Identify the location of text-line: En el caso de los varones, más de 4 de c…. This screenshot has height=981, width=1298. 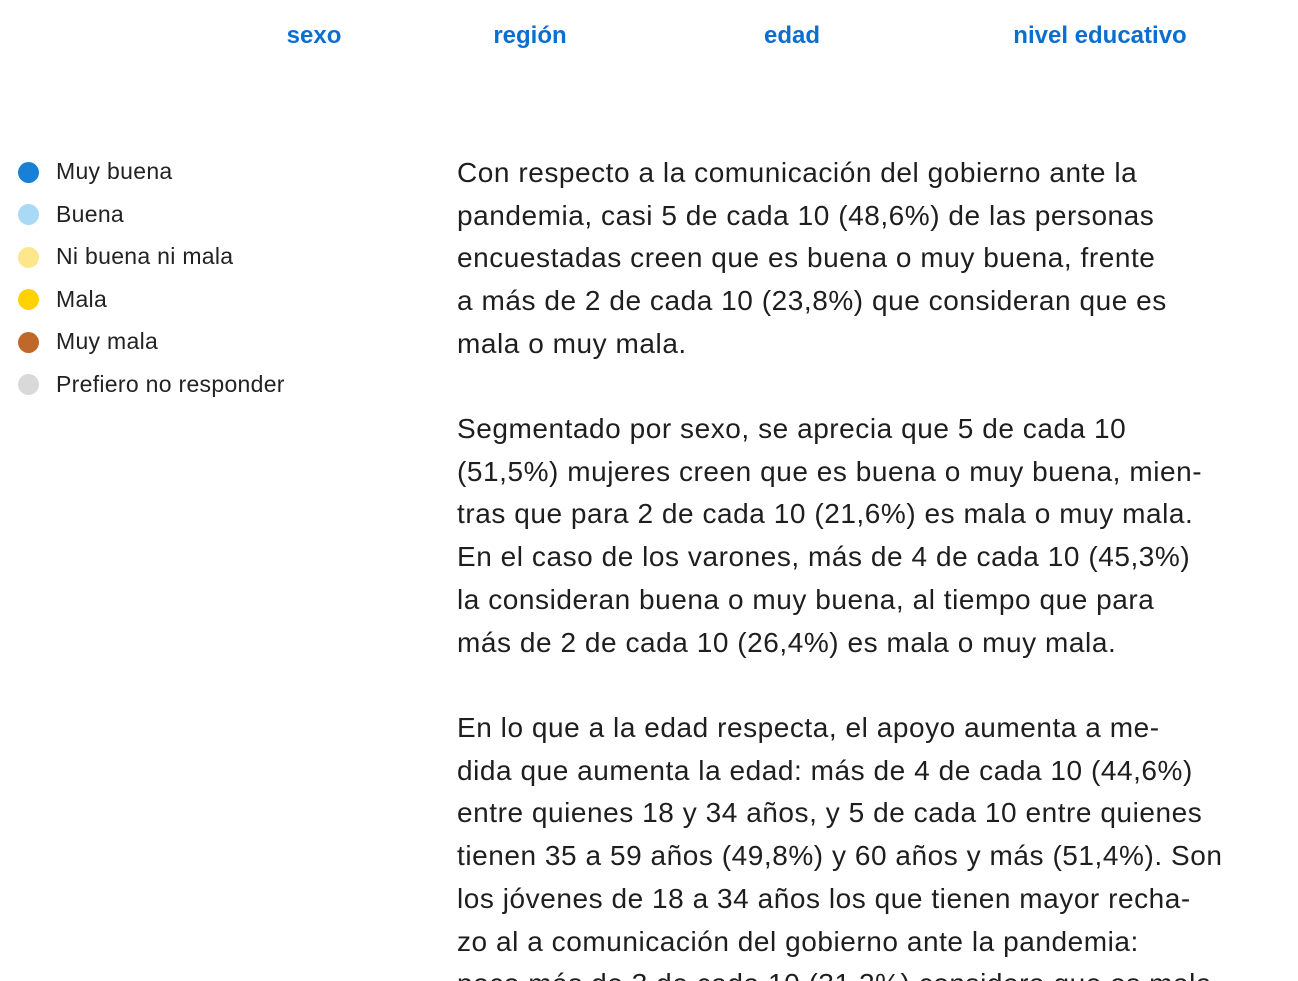
(824, 557).